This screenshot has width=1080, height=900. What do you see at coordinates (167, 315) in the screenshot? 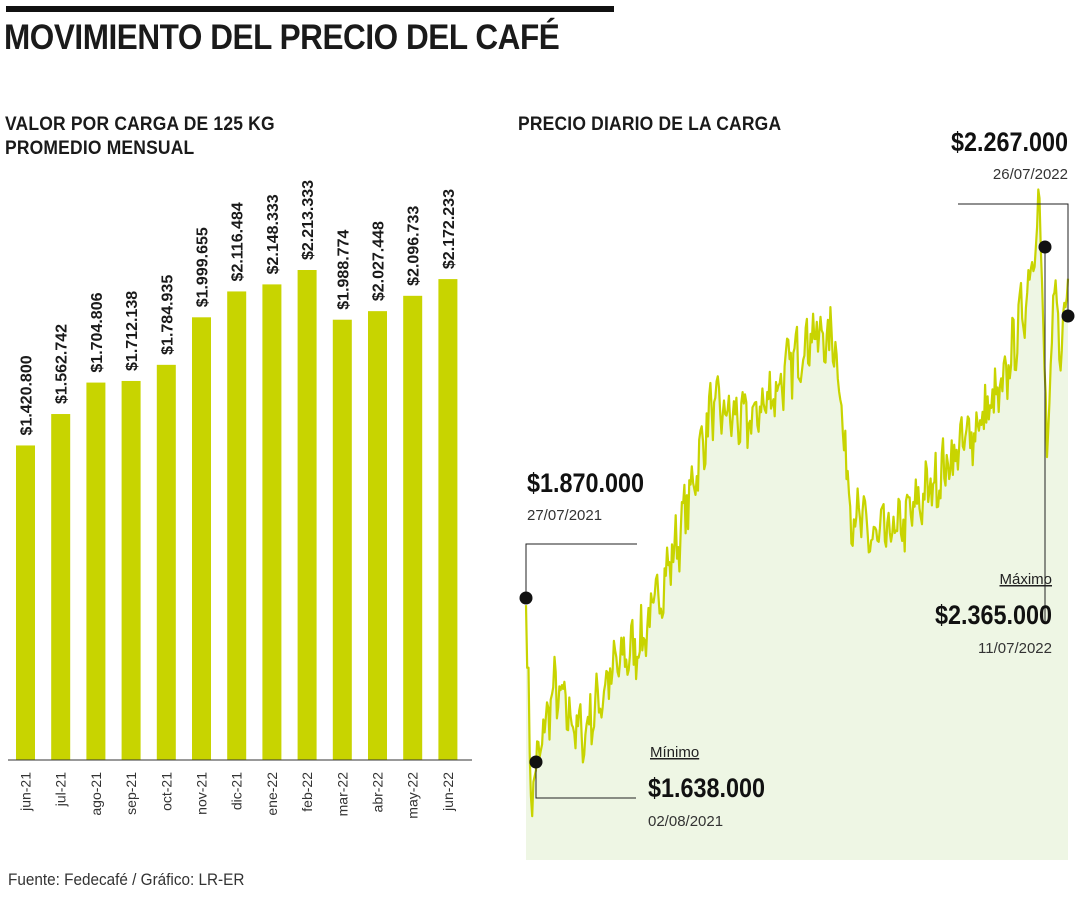
I see `bar-value-label: $1.784.935` at bounding box center [167, 315].